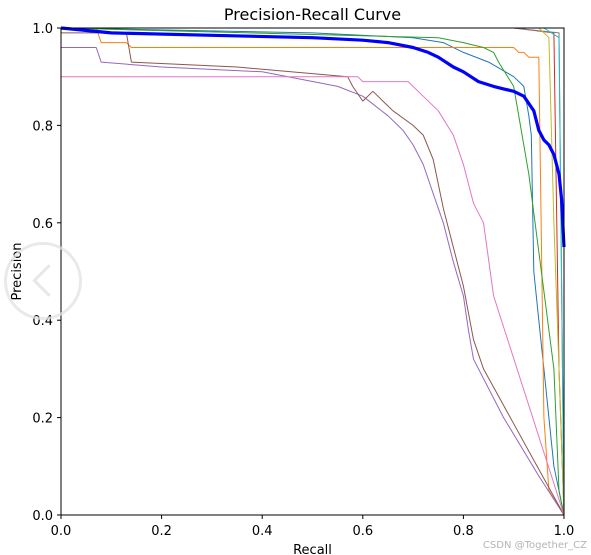 This screenshot has width=591, height=555. I want to click on watermark-circle-icon, so click(43, 281).